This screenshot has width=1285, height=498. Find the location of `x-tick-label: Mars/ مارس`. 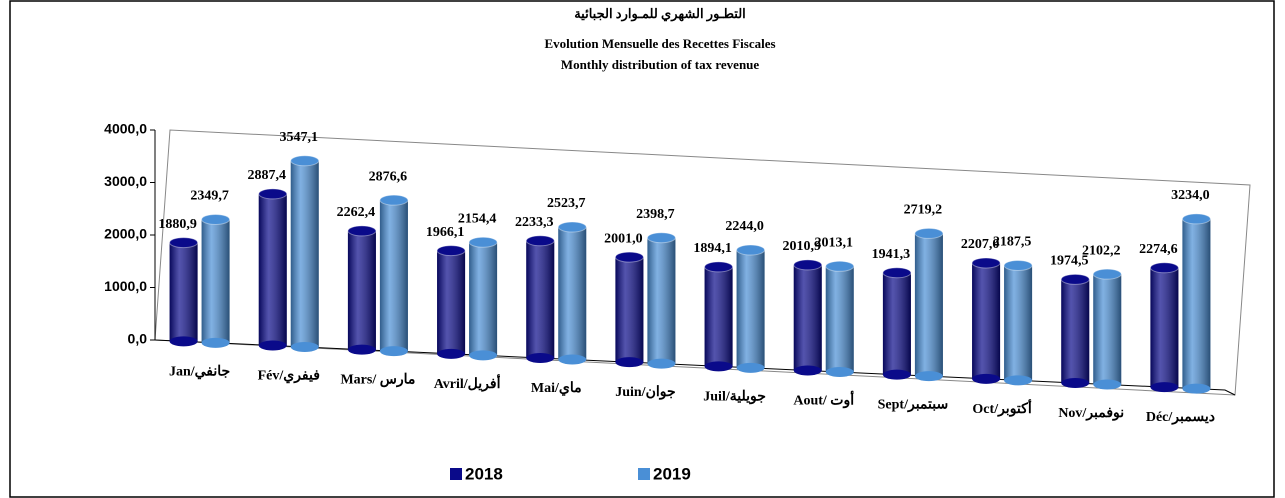

x-tick-label: Mars/ مارس is located at coordinates (377, 380).